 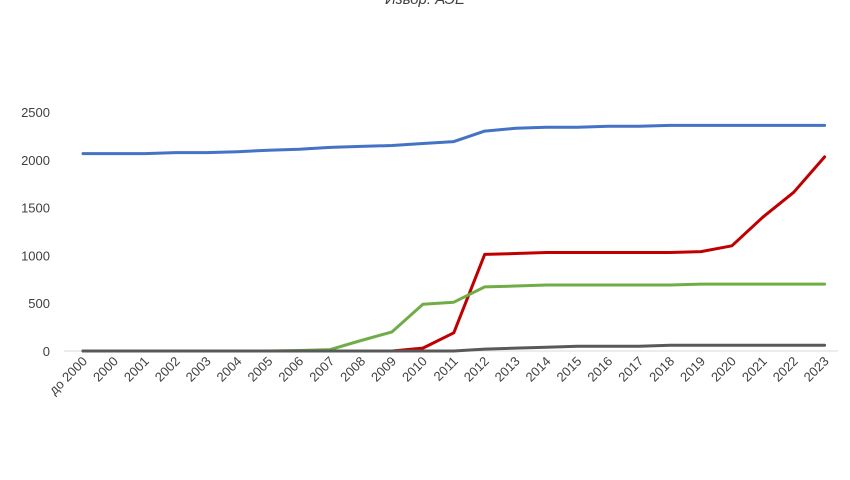 What do you see at coordinates (816, 369) in the screenshot?
I see `x-tick-label: 2023` at bounding box center [816, 369].